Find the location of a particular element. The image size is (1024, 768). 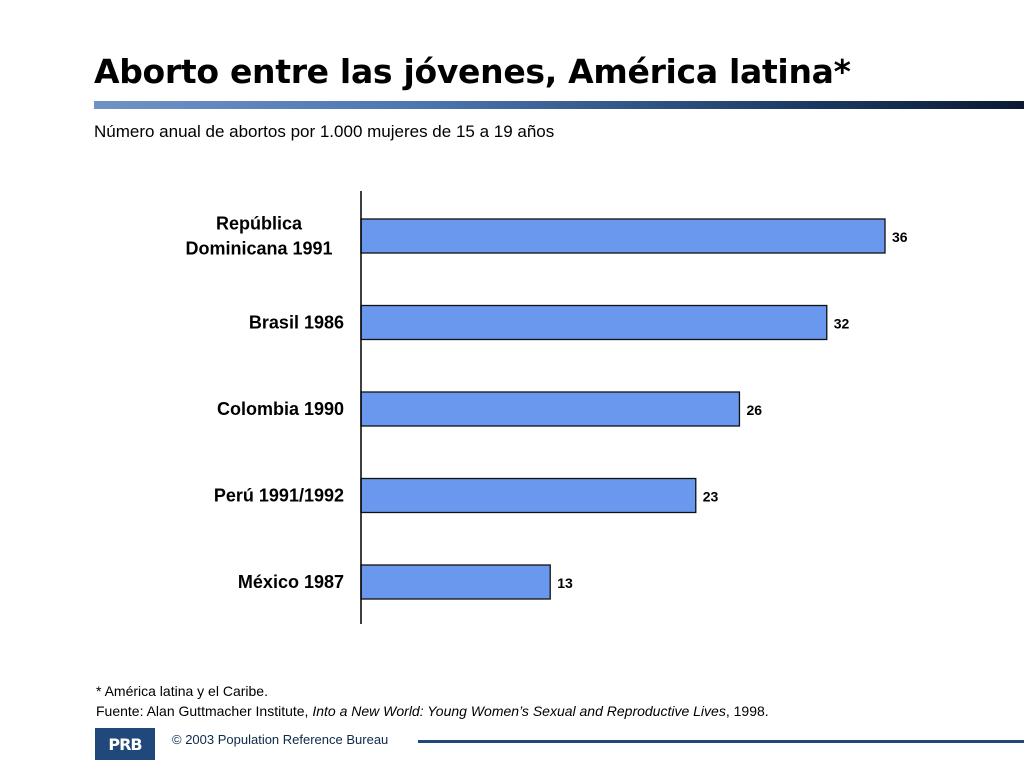

footnote-note: * América latina y el Caribe. is located at coordinates (182, 691).